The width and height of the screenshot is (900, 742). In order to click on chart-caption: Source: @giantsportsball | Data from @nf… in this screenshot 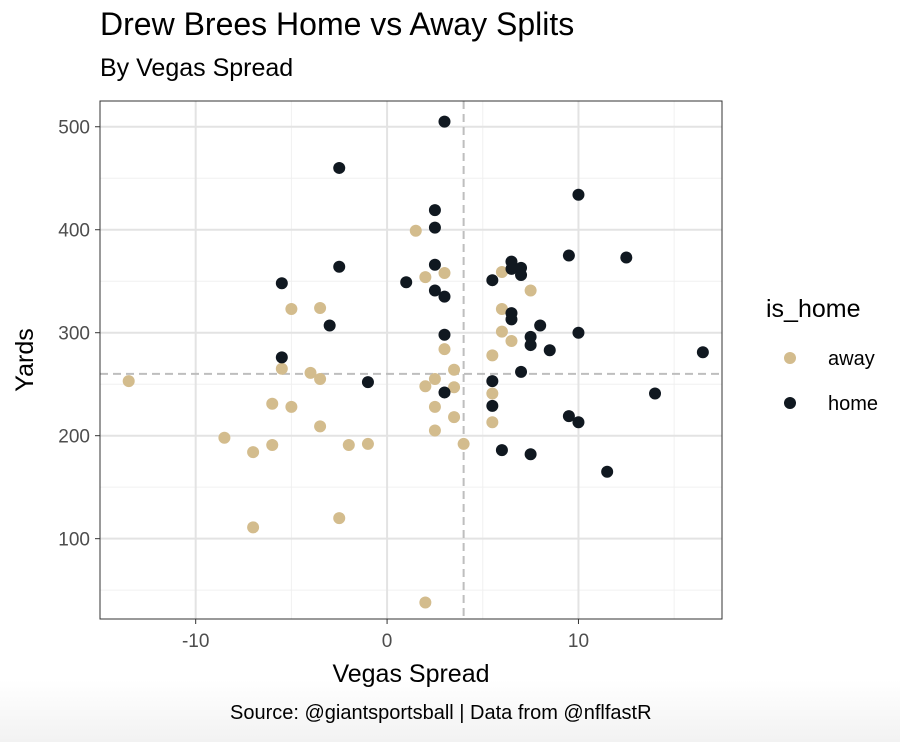, I will do `click(441, 713)`.